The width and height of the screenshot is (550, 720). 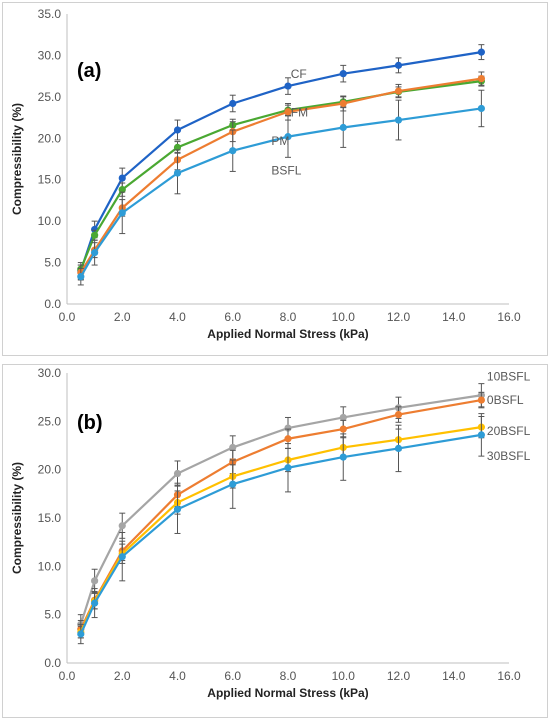 I want to click on panel-label: (b), so click(x=90, y=423).